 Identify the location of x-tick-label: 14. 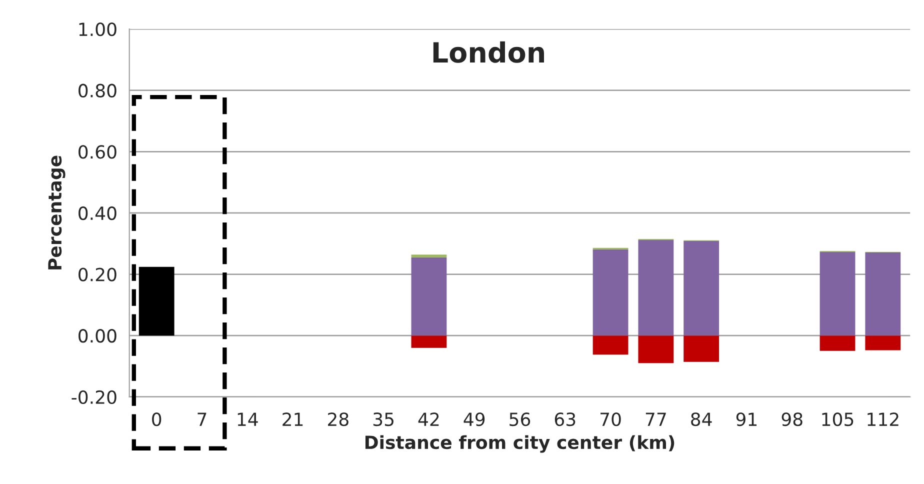
(248, 419).